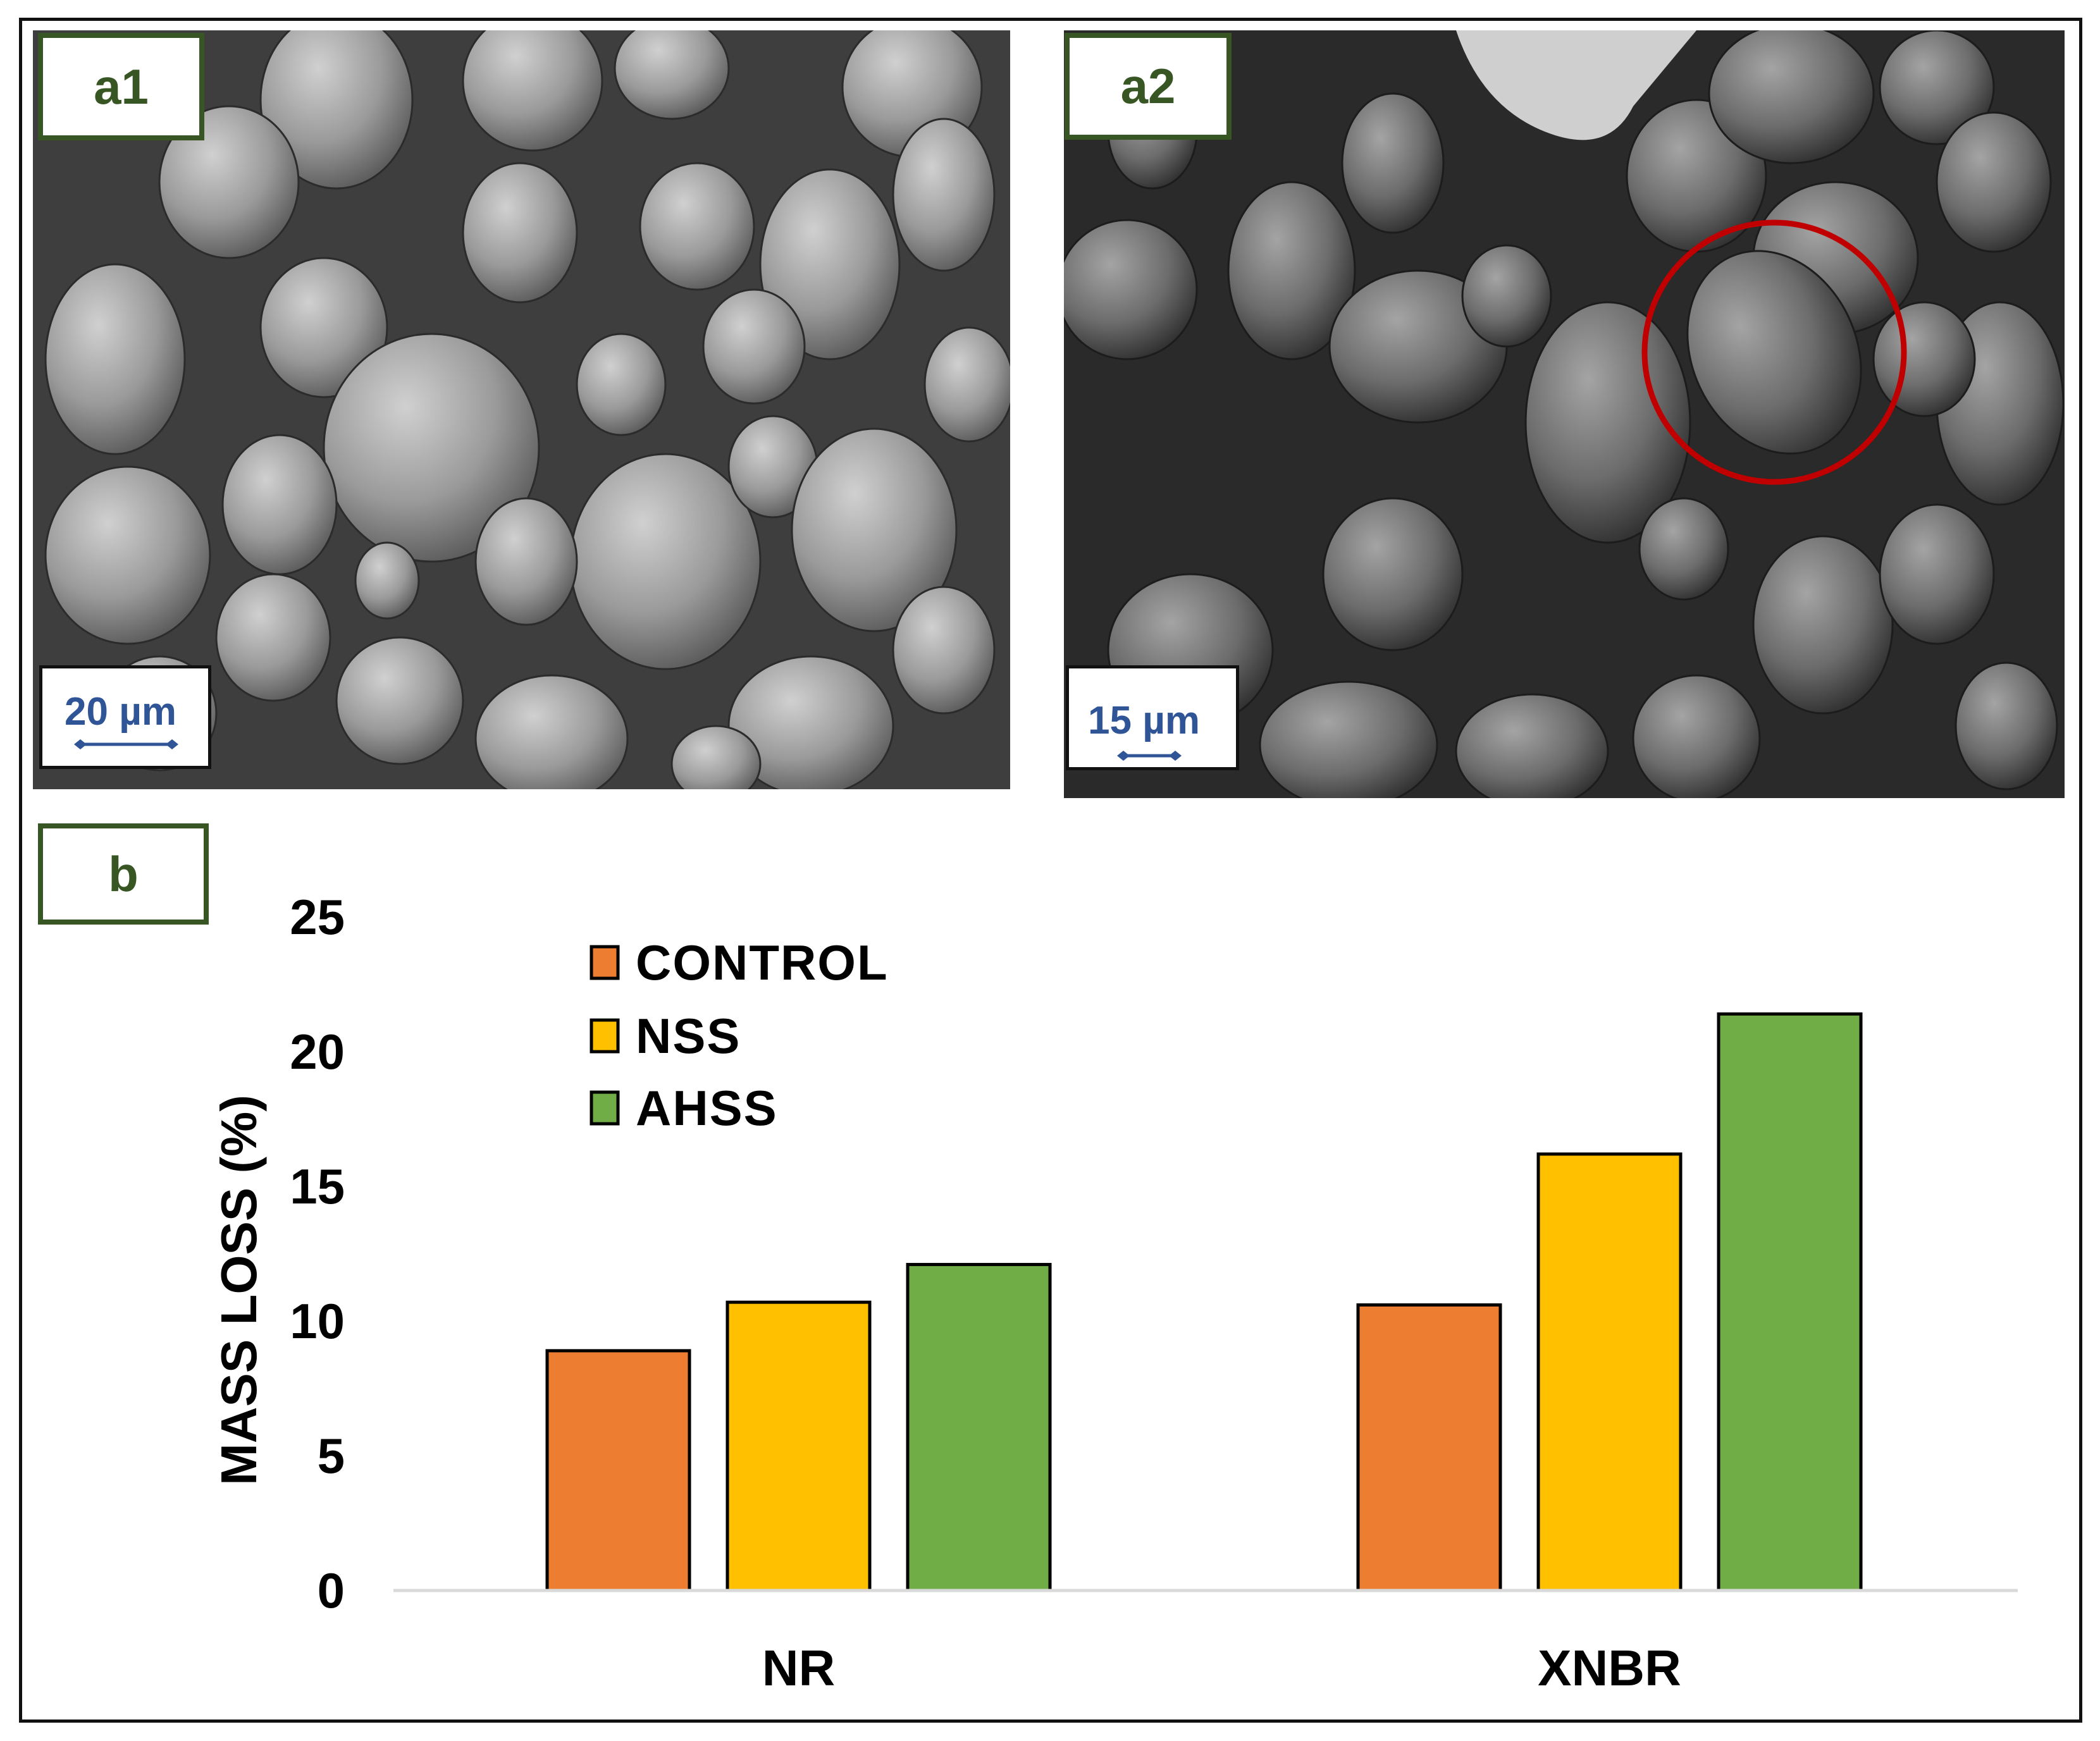 This screenshot has height=1741, width=2100. I want to click on y-tick-label: 5, so click(331, 1456).